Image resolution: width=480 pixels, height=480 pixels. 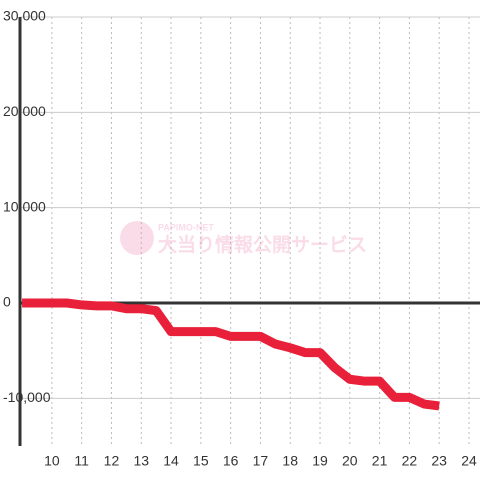 I want to click on x-tick-label: 20, so click(x=350, y=461).